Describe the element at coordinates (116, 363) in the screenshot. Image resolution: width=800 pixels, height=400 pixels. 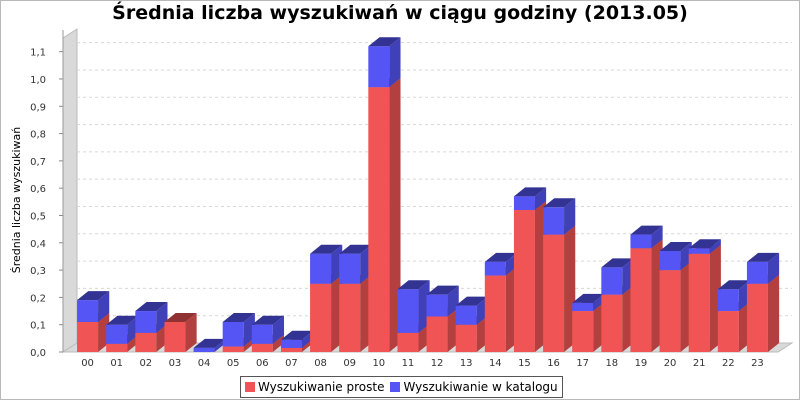
I see `x-tick-label: 01` at that location.